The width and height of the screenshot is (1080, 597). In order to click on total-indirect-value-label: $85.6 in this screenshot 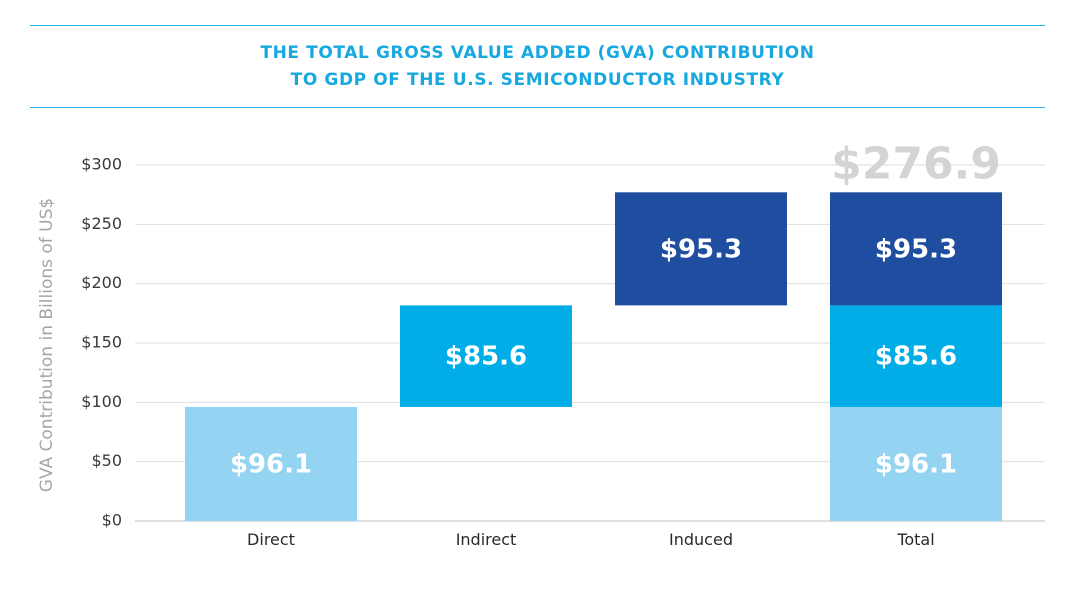, I will do `click(916, 357)`.